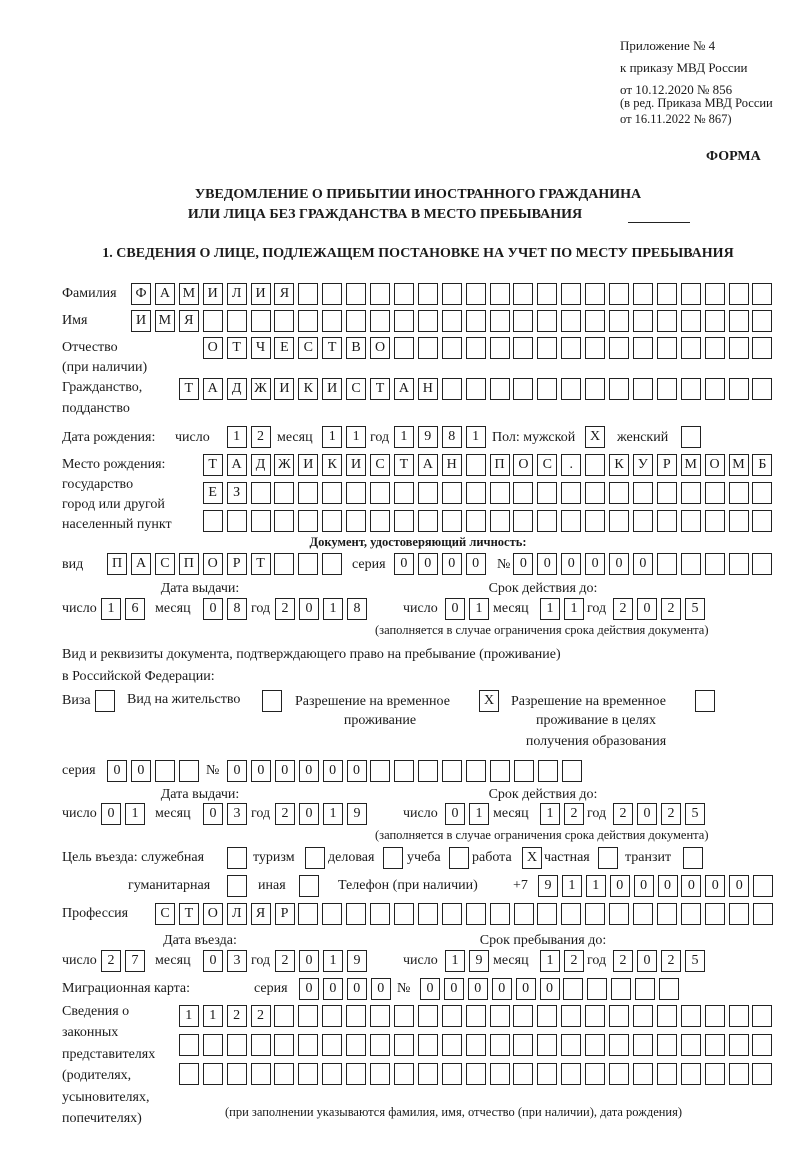  I want to click on patronymic-cell: О, so click(380, 348).